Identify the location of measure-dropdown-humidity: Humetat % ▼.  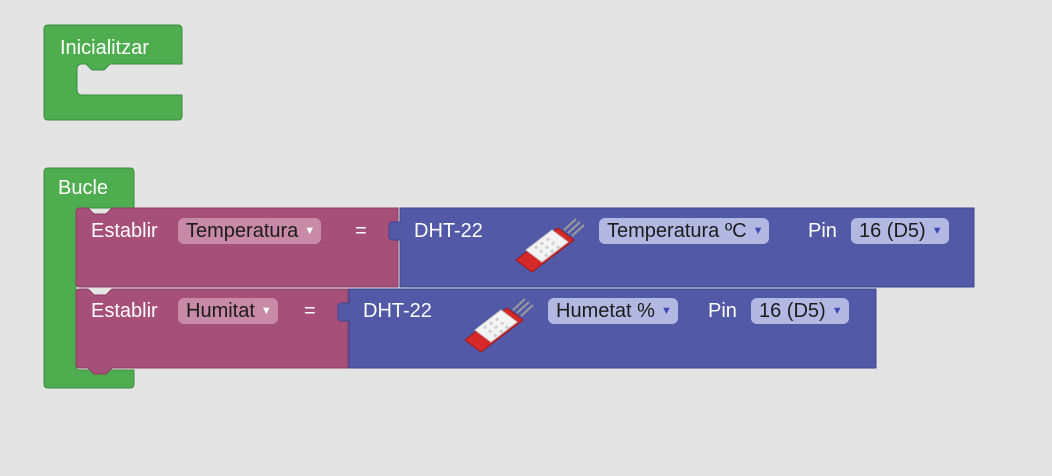
(613, 311).